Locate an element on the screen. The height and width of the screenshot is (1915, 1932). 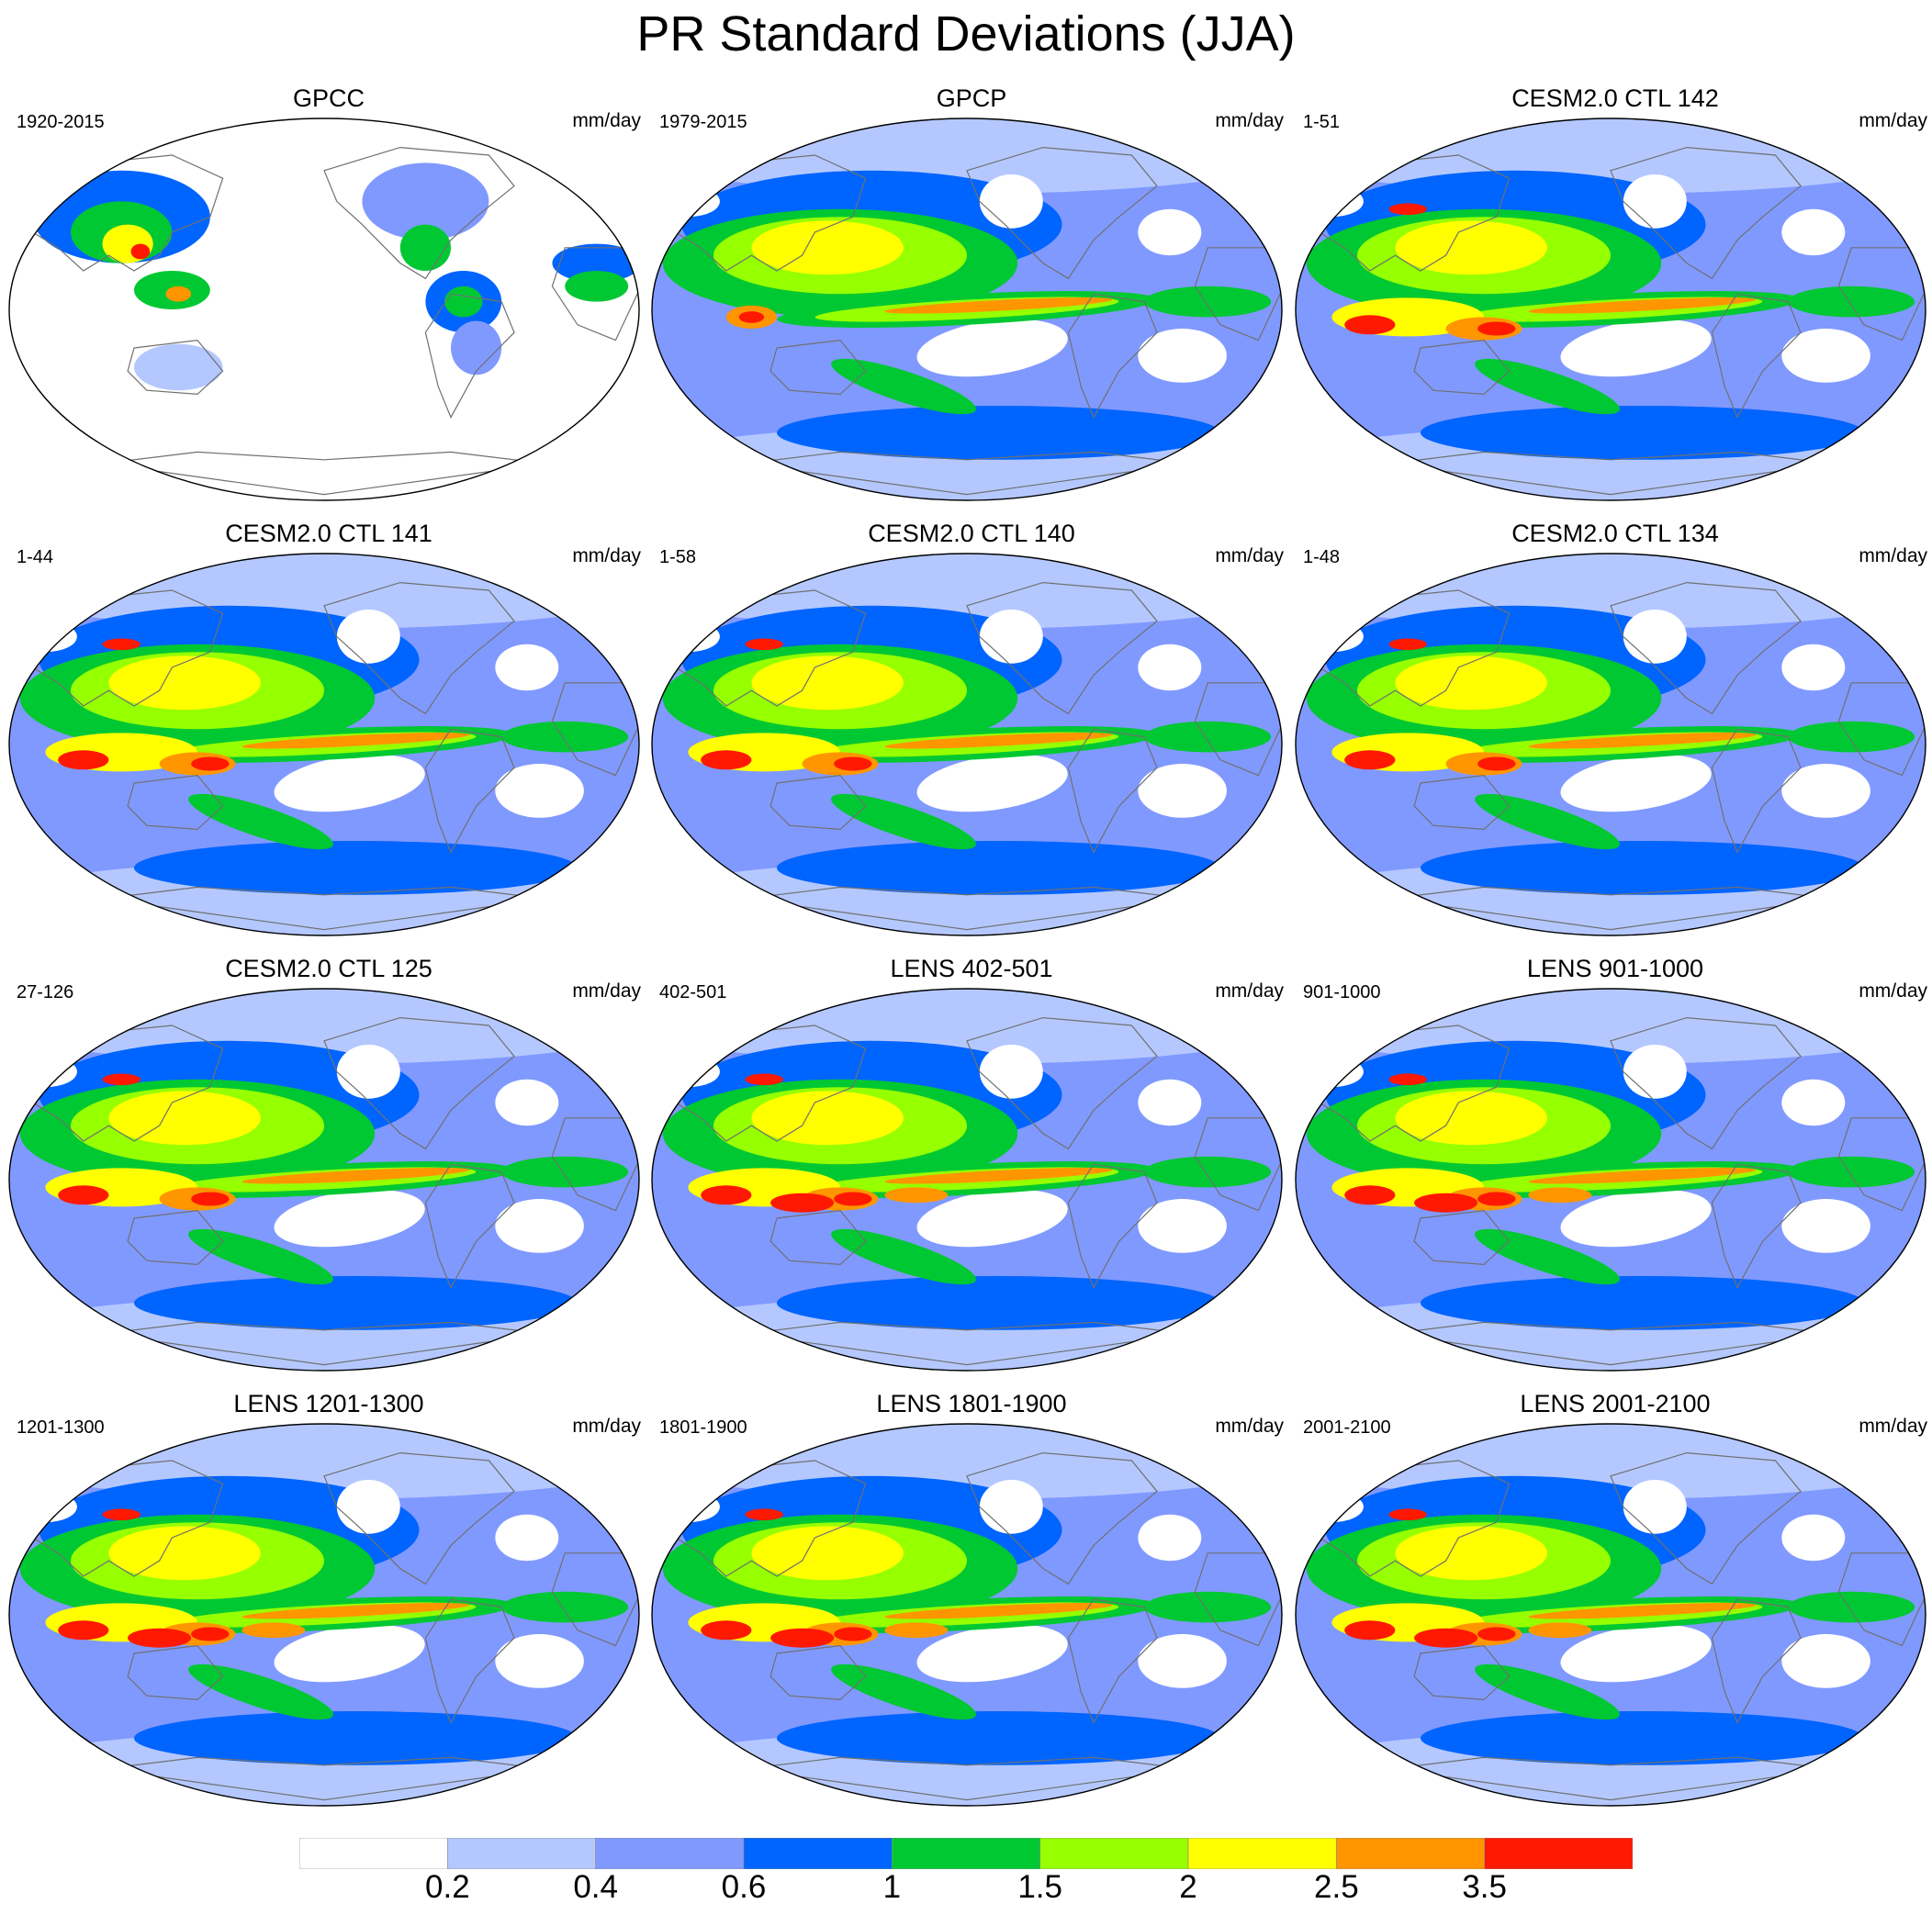
panel-title: LENS 1801-1900 is located at coordinates (971, 1403).